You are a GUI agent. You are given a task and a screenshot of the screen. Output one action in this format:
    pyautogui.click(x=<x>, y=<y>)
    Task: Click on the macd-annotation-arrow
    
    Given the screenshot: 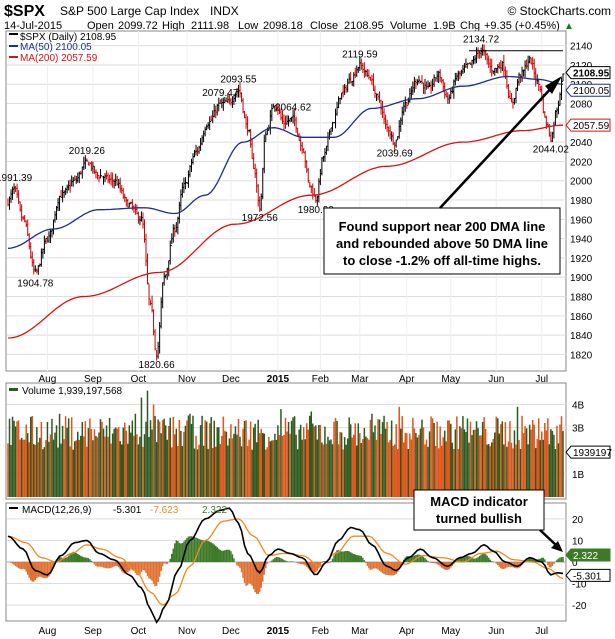 What is the action you would take?
    pyautogui.click(x=548, y=538)
    